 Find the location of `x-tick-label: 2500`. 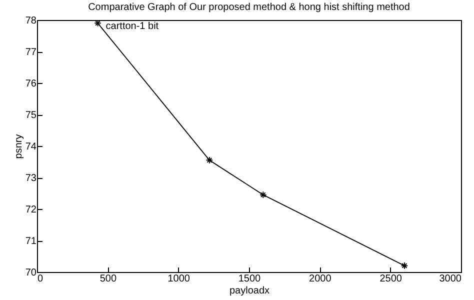

x-tick-label: 2500 is located at coordinates (391, 279).